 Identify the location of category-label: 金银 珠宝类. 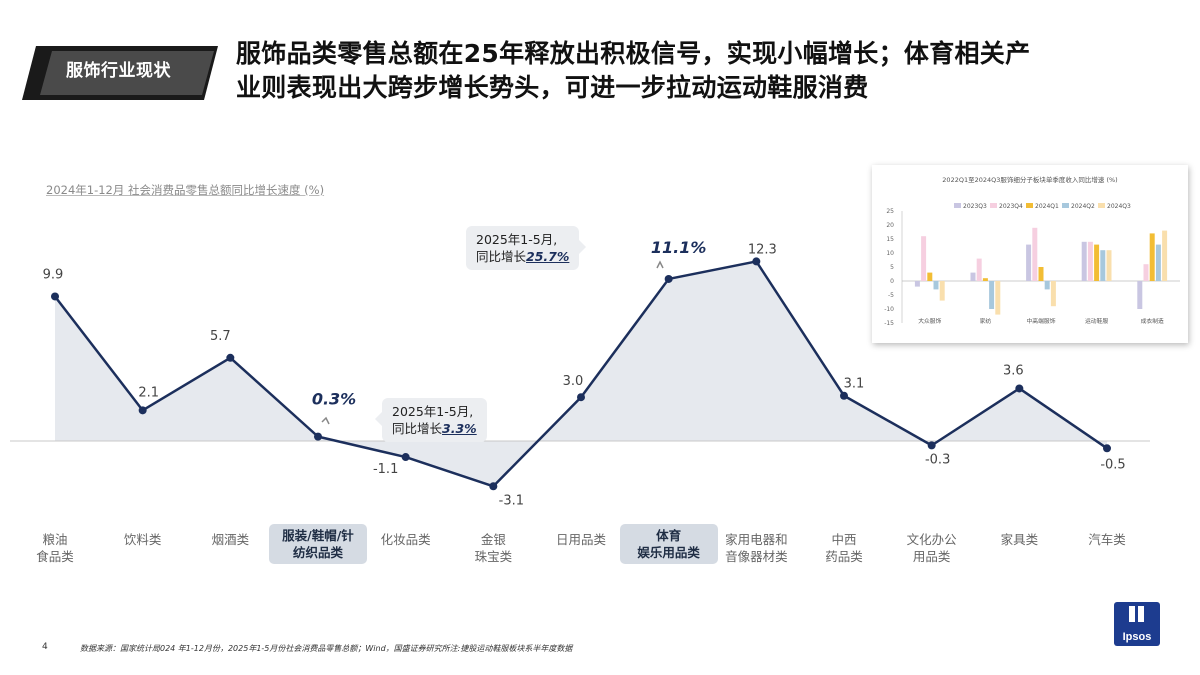
(493, 548).